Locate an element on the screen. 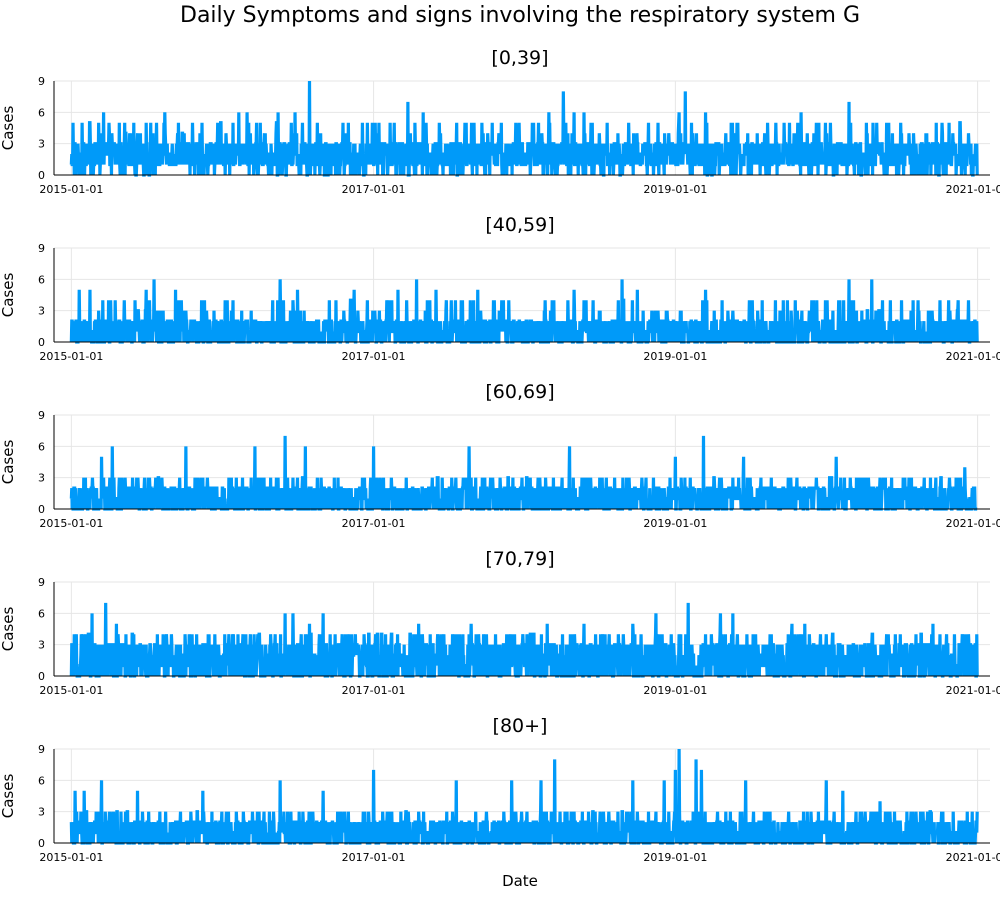  panel-title: [70,79] is located at coordinates (519, 559).